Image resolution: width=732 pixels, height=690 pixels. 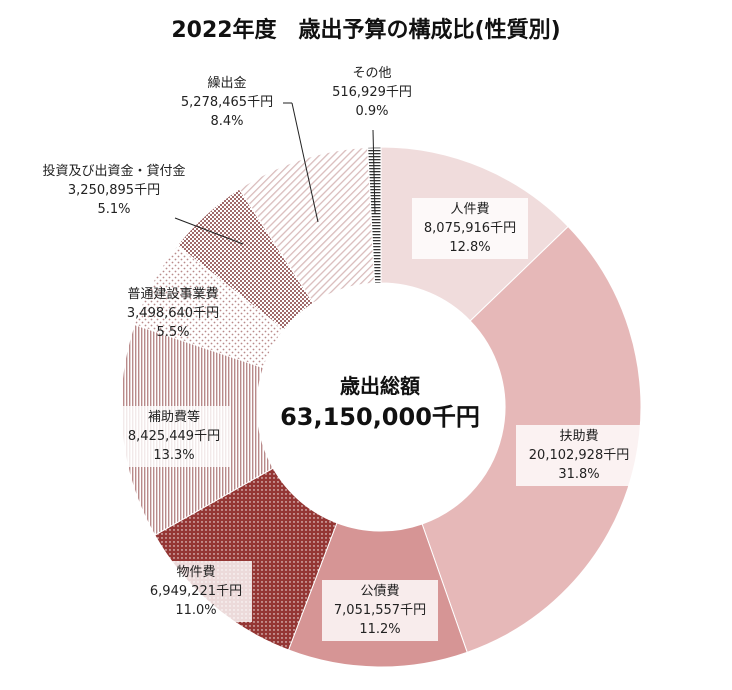 What do you see at coordinates (209, 231) in the screenshot?
I see `leader-line-toshi` at bounding box center [209, 231].